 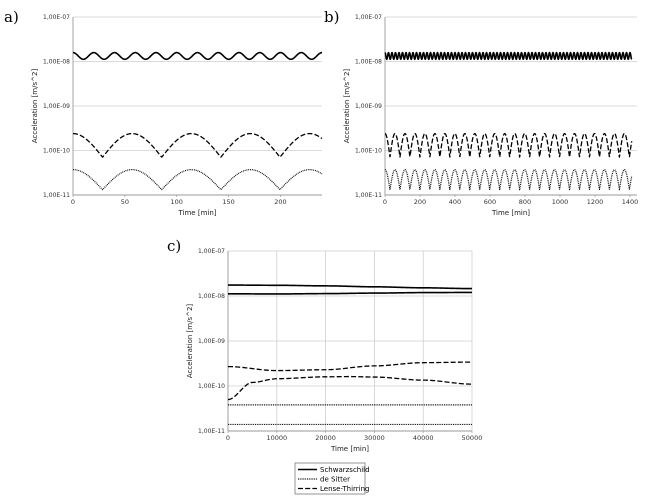 What do you see at coordinates (630, 202) in the screenshot?
I see `x-tick-label: 1400` at bounding box center [630, 202].